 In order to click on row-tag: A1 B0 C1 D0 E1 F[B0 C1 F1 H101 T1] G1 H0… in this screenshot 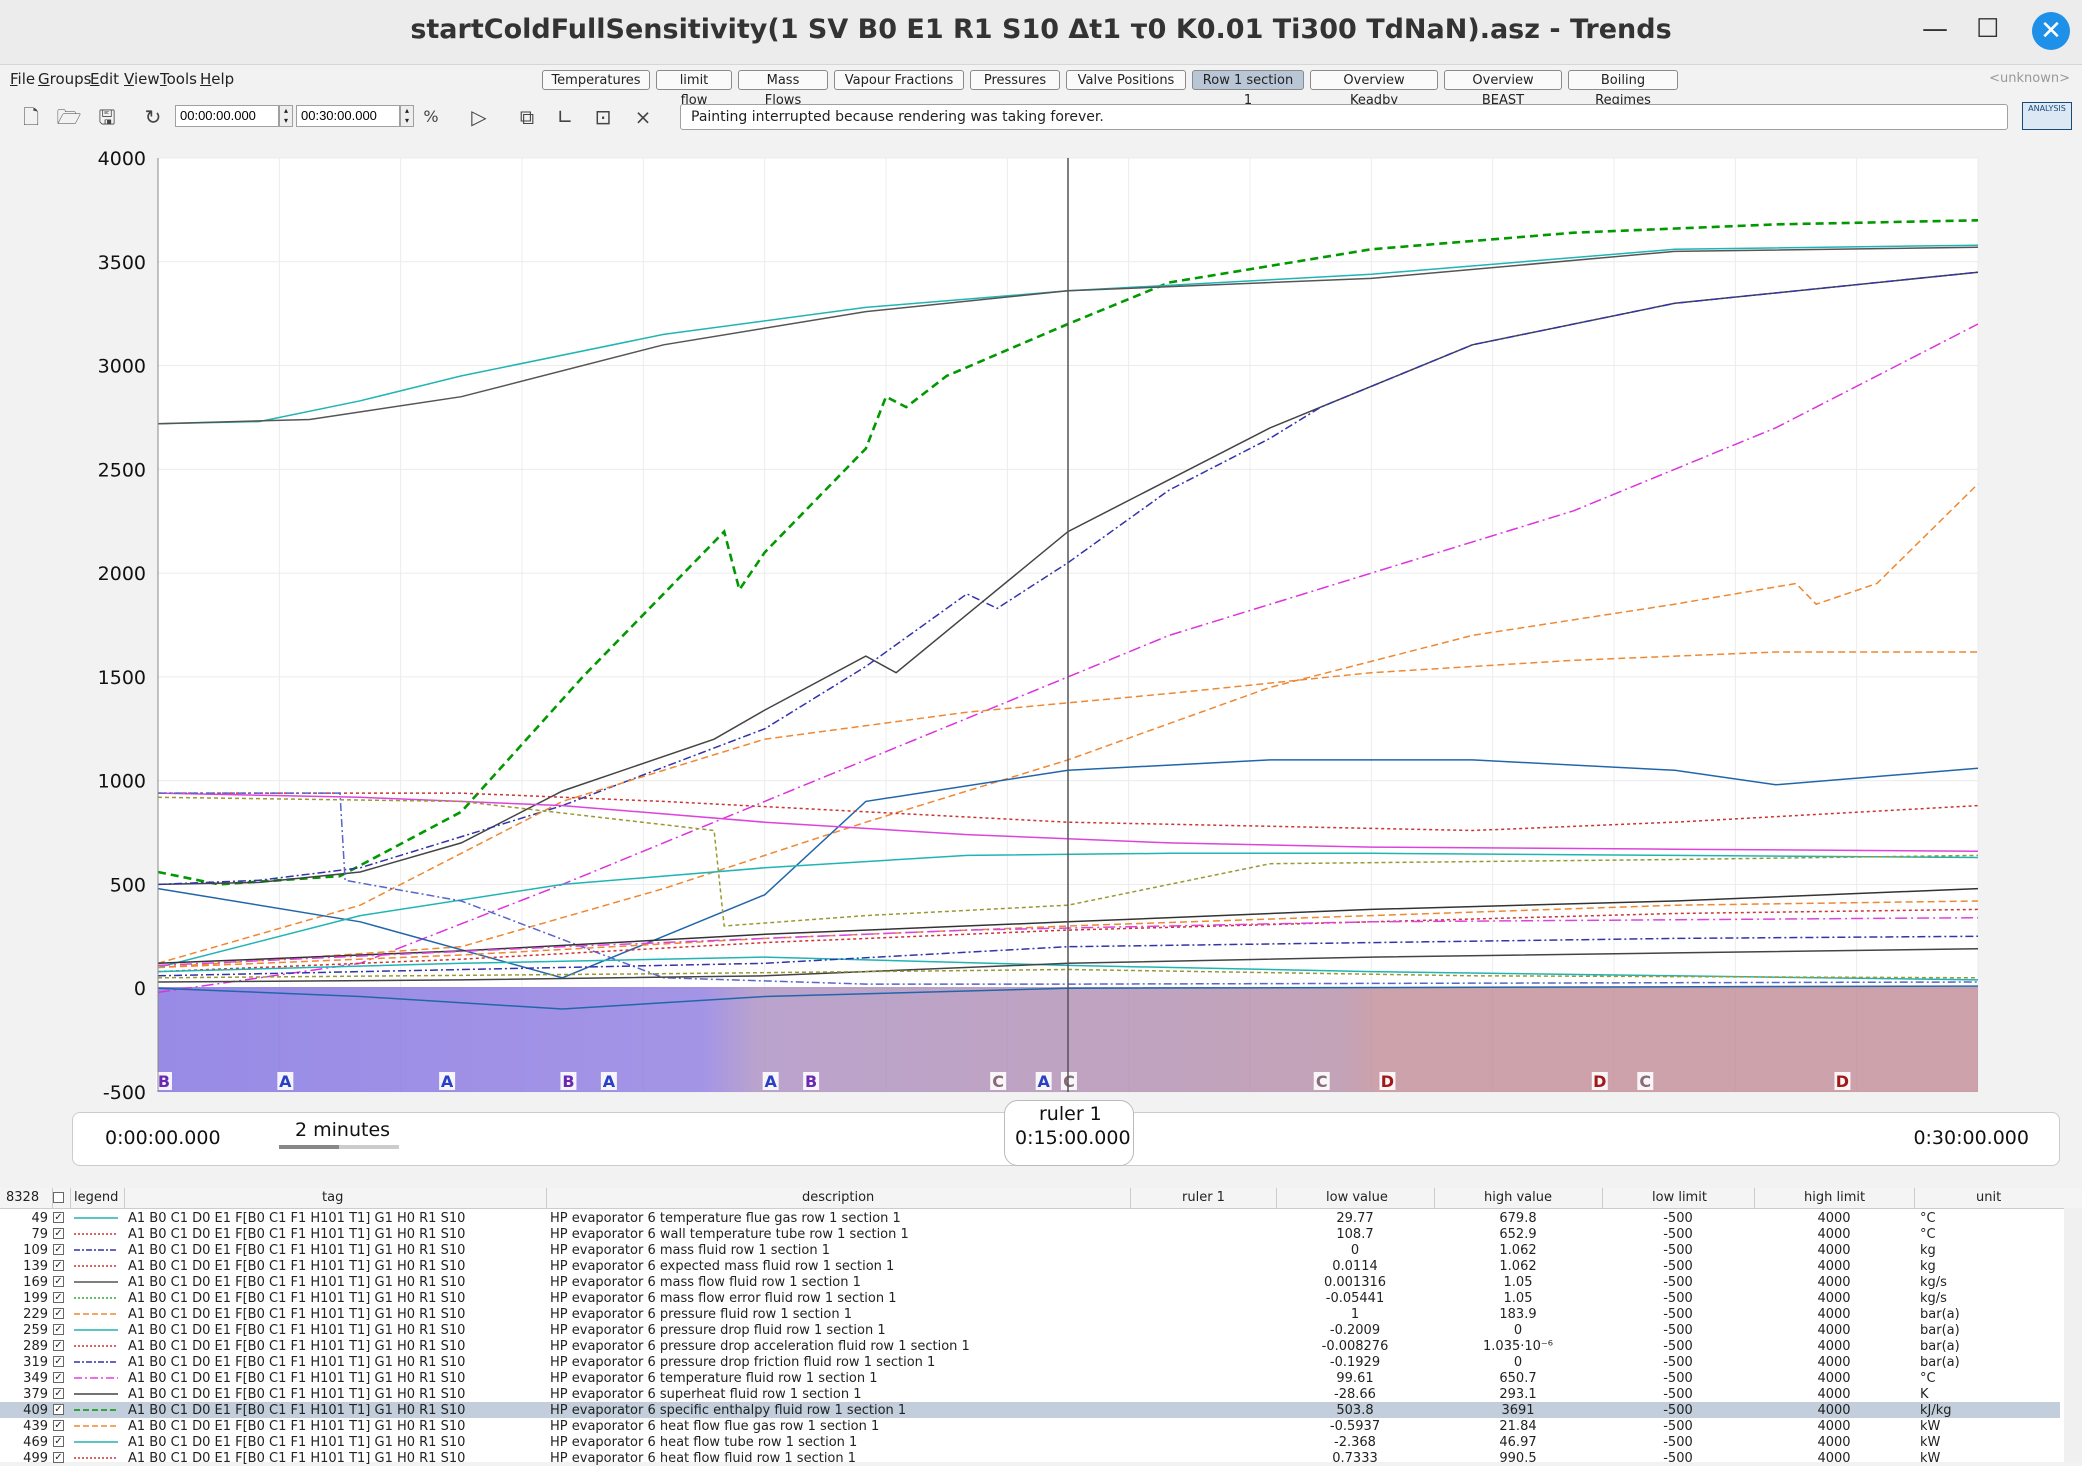, I will do `click(297, 1298)`.